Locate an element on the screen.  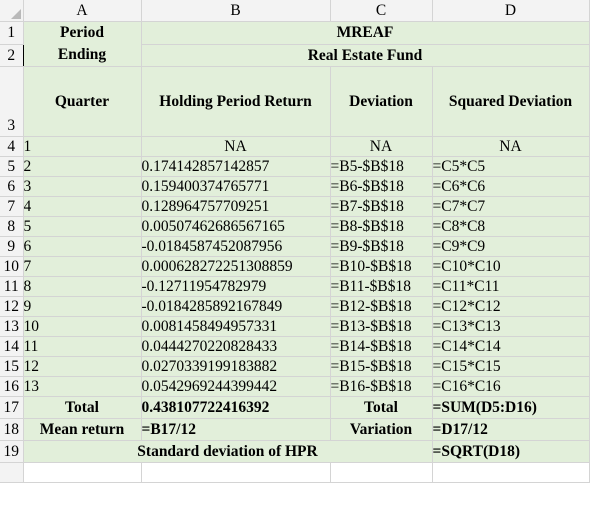
cell-c15: =B15-$B$18 is located at coordinates (381, 366).